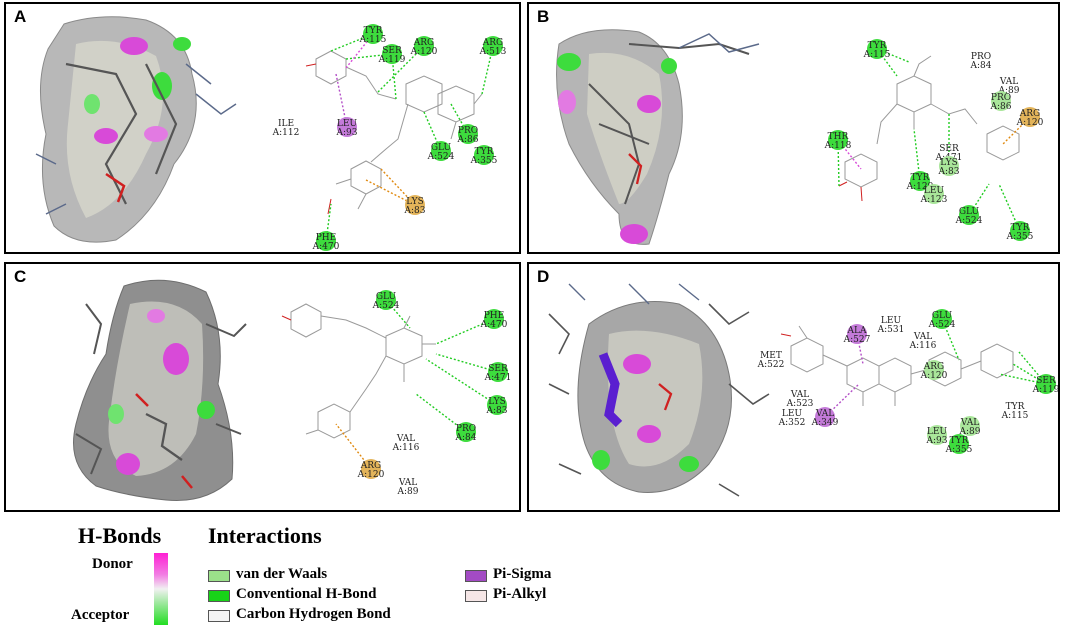 The width and height of the screenshot is (1065, 631). Describe the element at coordinates (920, 187) in the screenshot. I see `residue-id: A:129` at that location.